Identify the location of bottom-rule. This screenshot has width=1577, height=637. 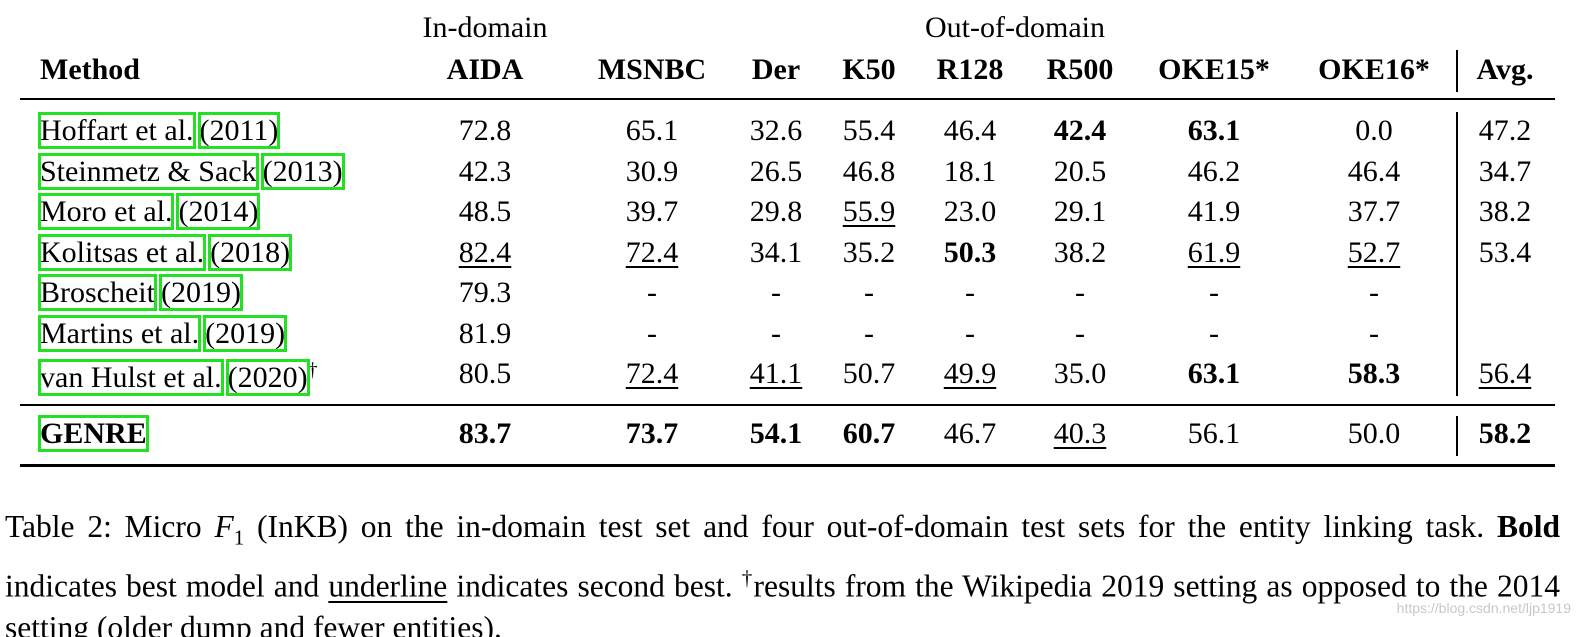
(787, 465).